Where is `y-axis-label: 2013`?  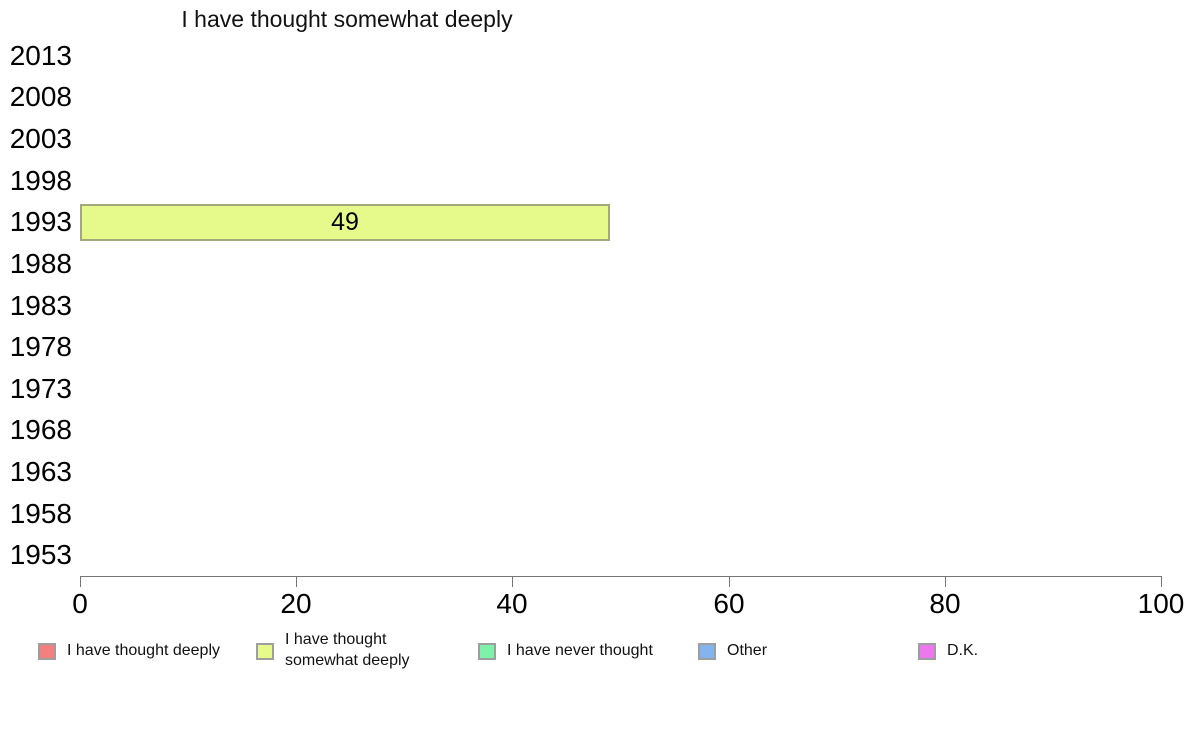
y-axis-label: 2013 is located at coordinates (40, 55).